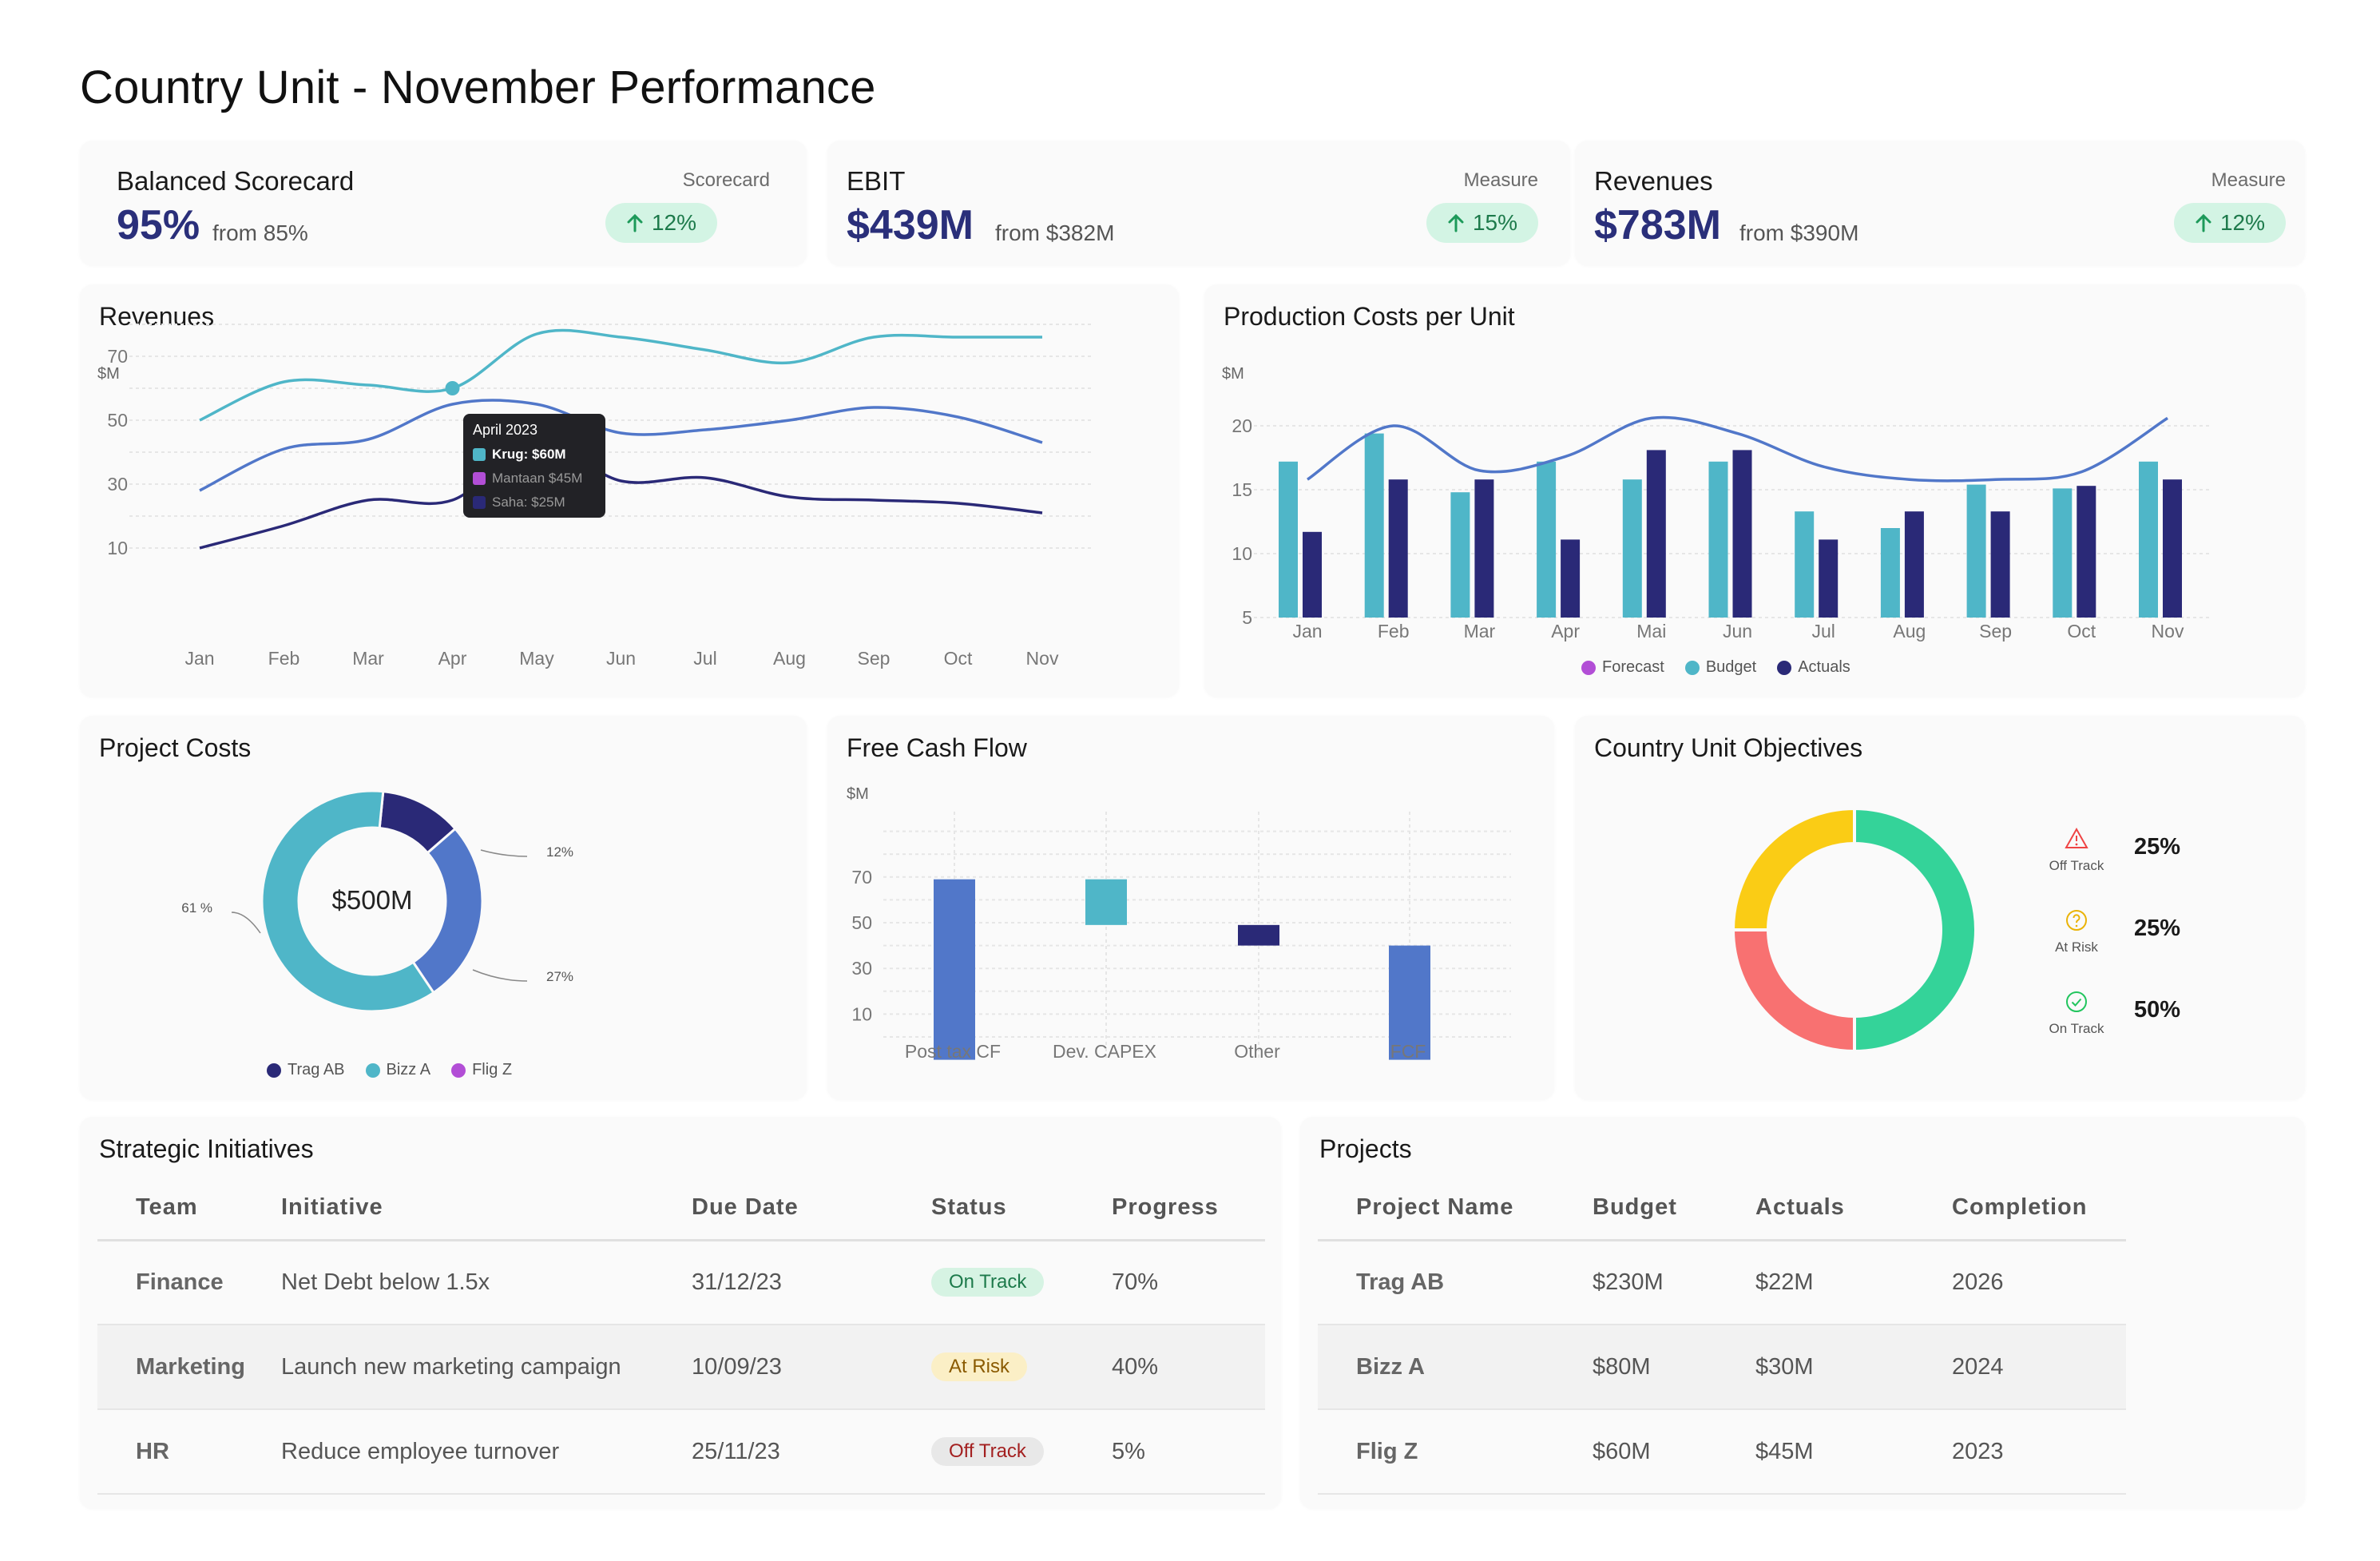  What do you see at coordinates (1853, 1283) in the screenshot?
I see `cell-actuals: $22M` at bounding box center [1853, 1283].